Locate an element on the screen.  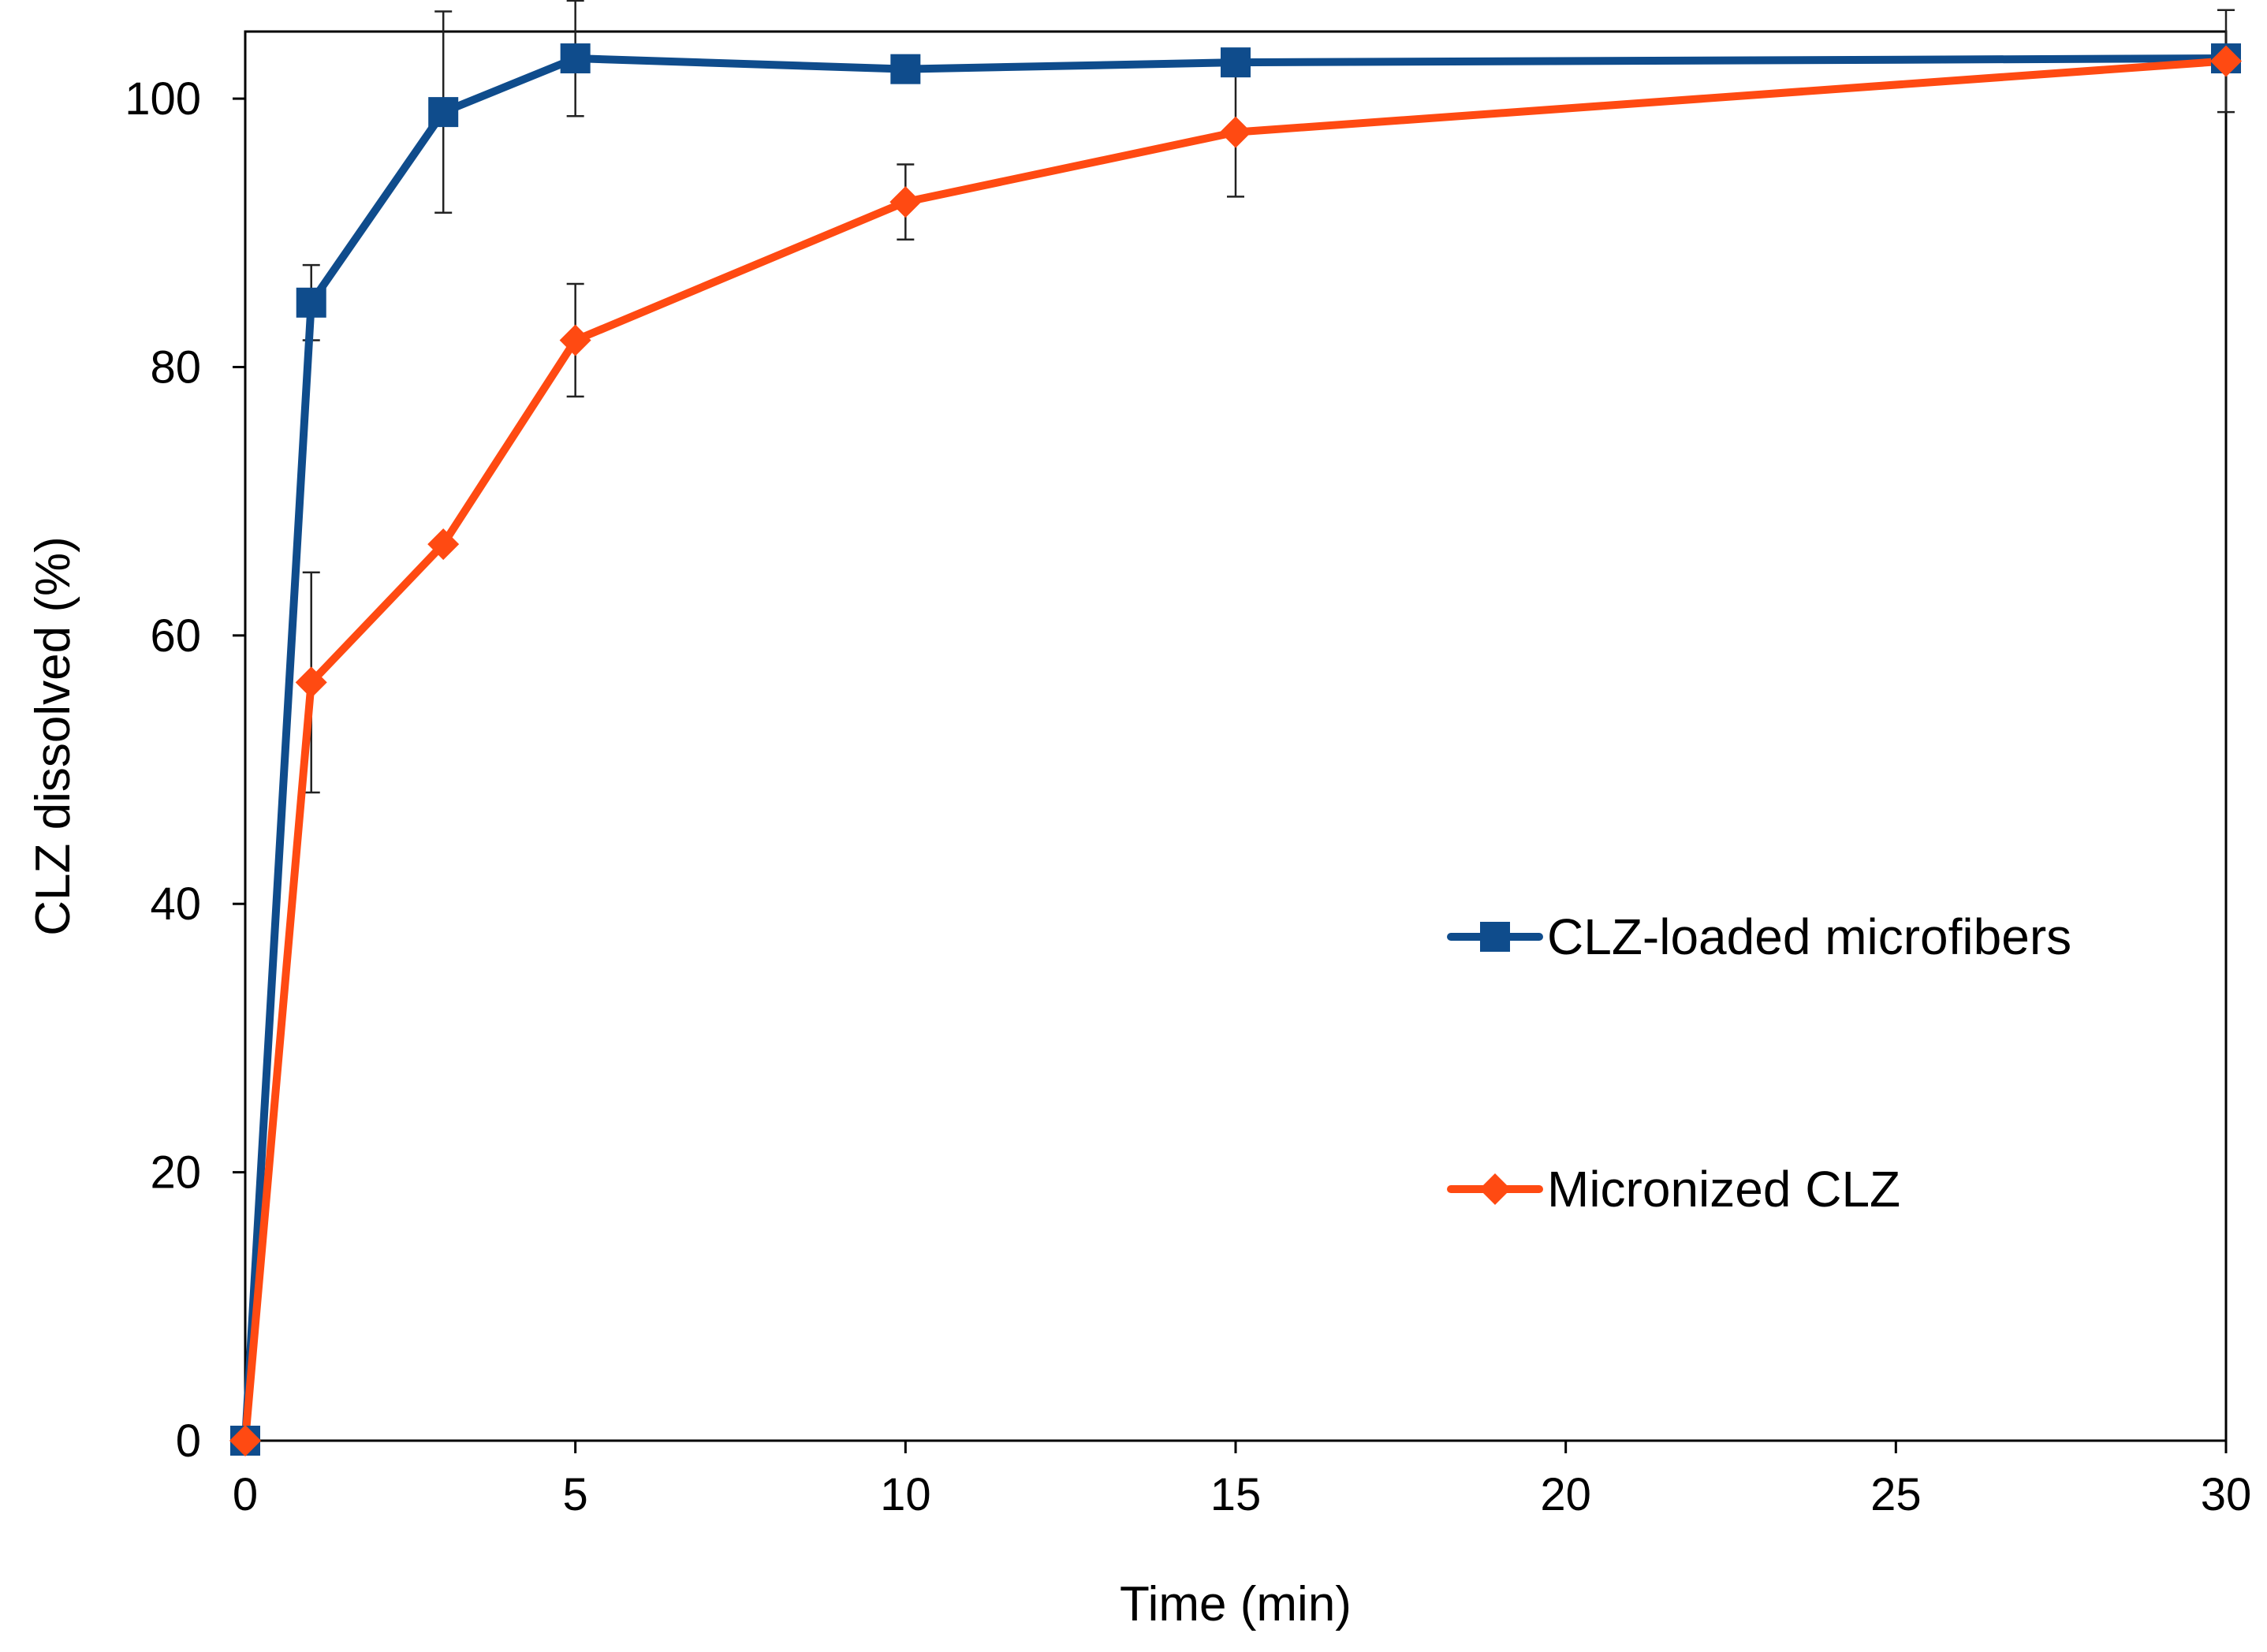
y-tick-label: 80 is located at coordinates (175, 367).